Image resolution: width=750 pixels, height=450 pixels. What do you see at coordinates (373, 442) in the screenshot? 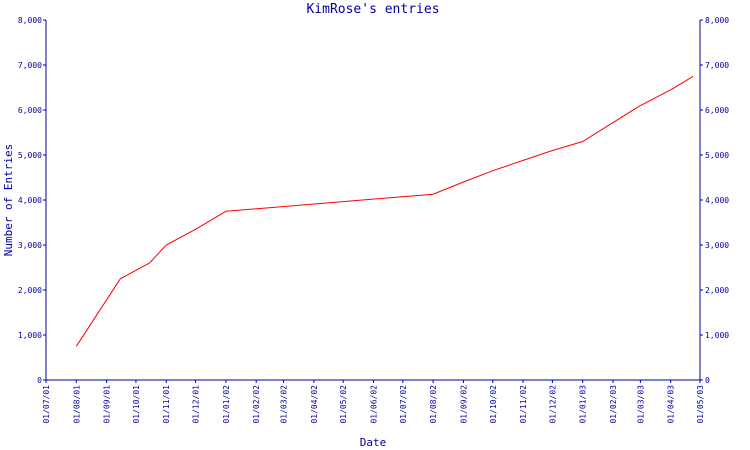
I see `x-axis-title: Date` at bounding box center [373, 442].